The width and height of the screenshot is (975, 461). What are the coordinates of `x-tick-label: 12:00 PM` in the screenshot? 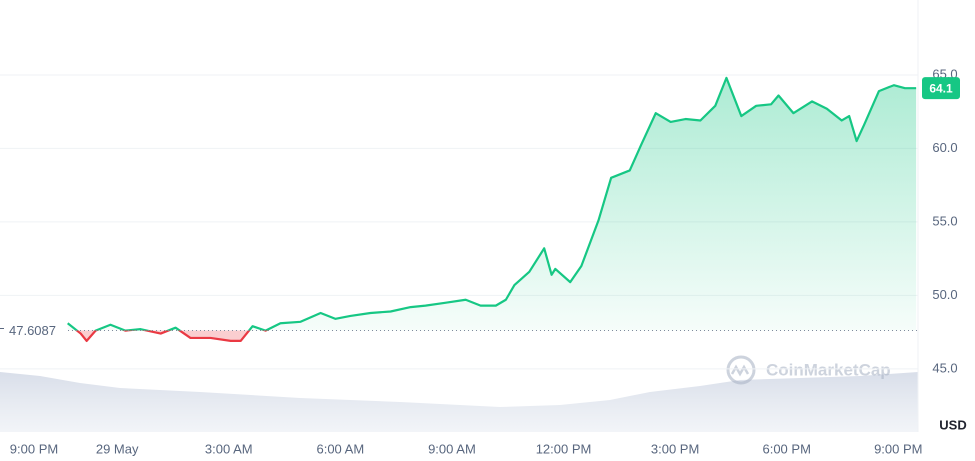 It's located at (564, 448).